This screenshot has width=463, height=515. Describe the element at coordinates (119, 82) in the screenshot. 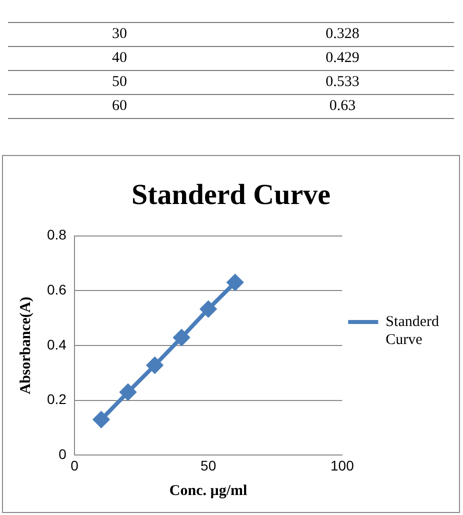

I see `text: 50` at that location.